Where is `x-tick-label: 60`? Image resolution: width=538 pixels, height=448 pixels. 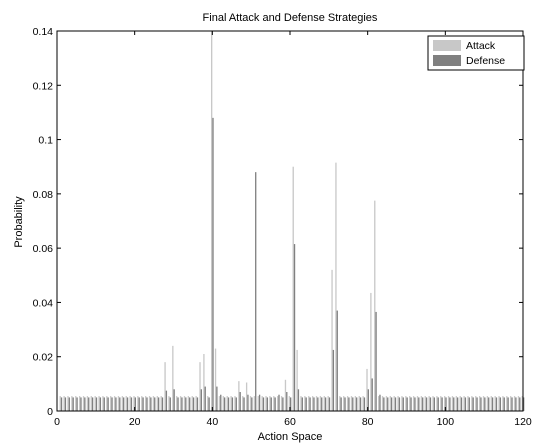 x-tick-label: 60 is located at coordinates (290, 422).